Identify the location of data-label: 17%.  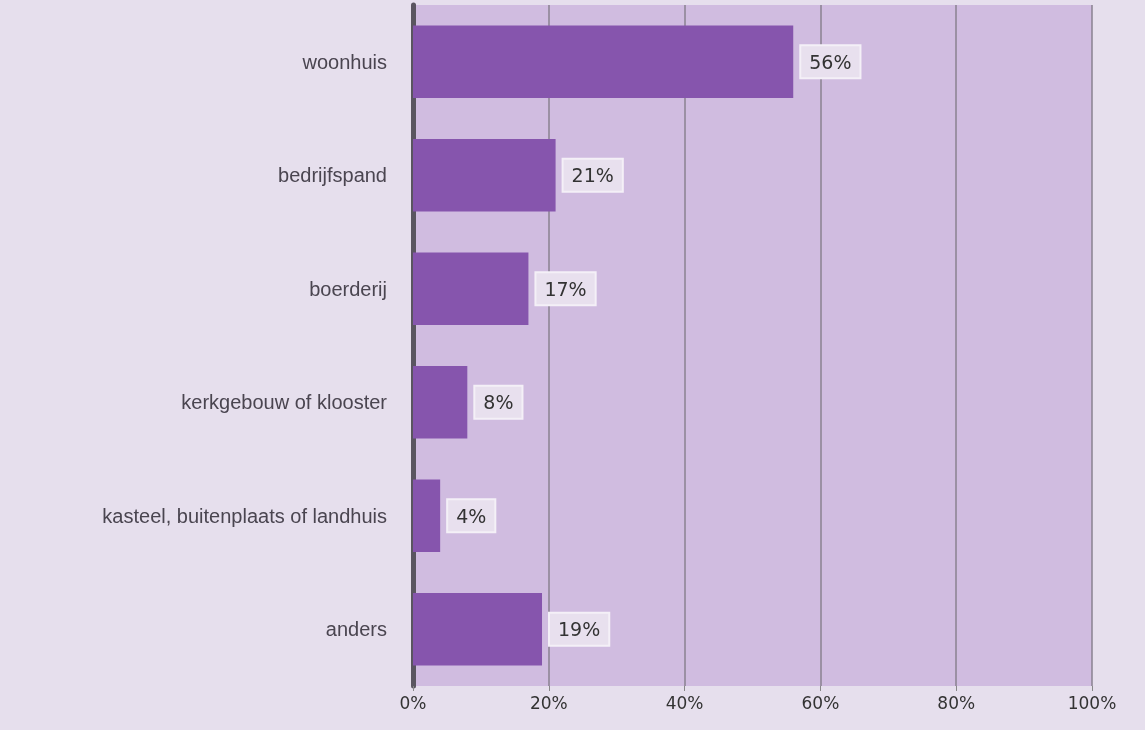
(565, 288).